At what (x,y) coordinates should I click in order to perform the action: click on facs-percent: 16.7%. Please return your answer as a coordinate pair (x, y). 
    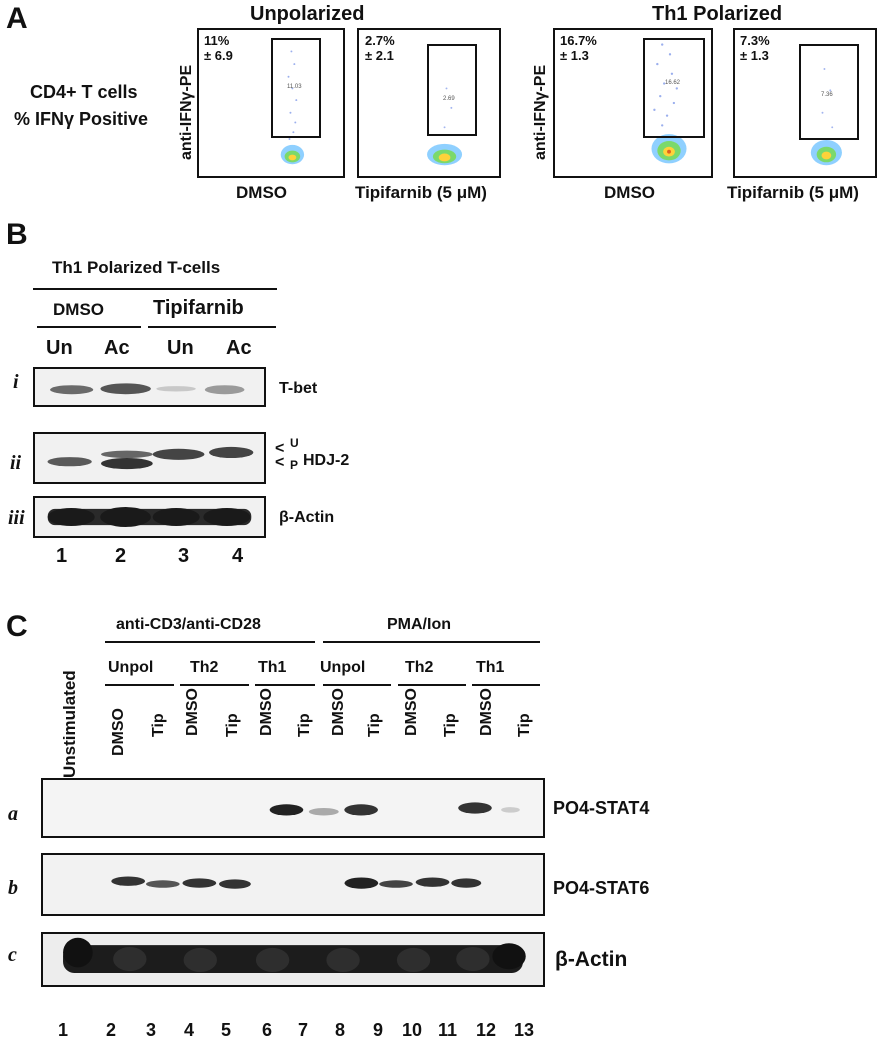
    Looking at the image, I should click on (578, 40).